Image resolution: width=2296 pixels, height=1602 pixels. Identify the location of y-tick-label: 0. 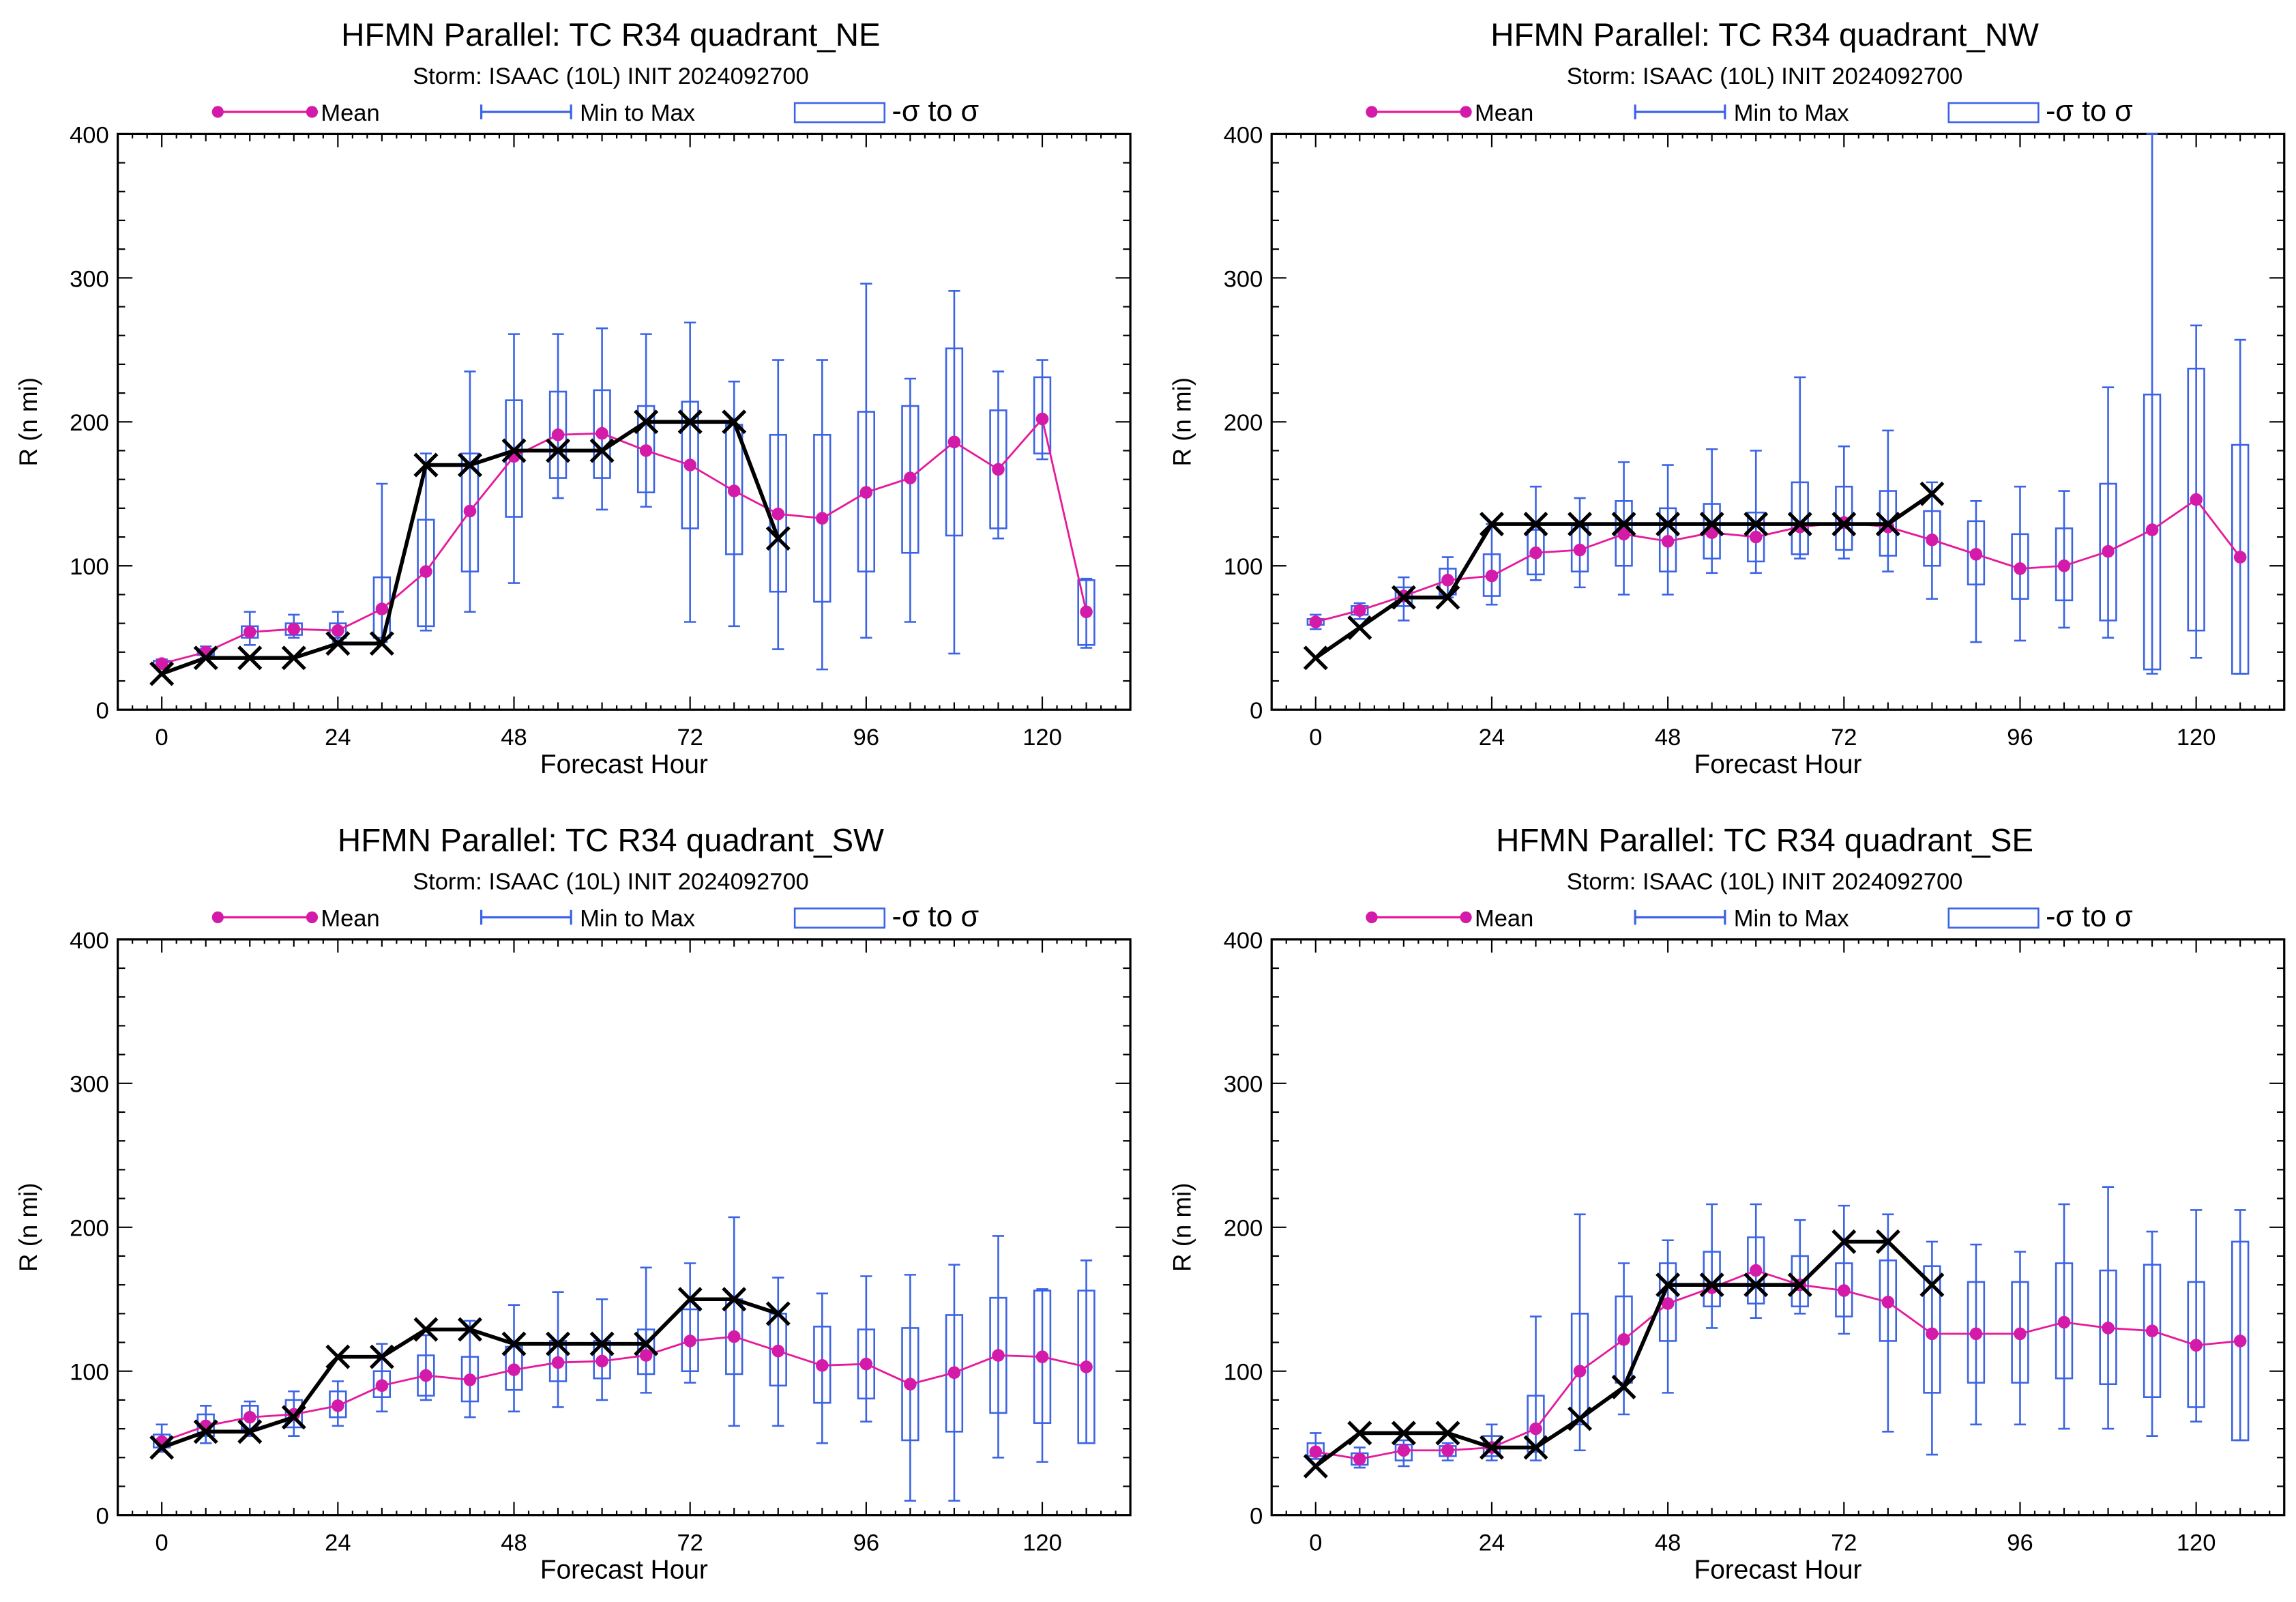
(102, 711).